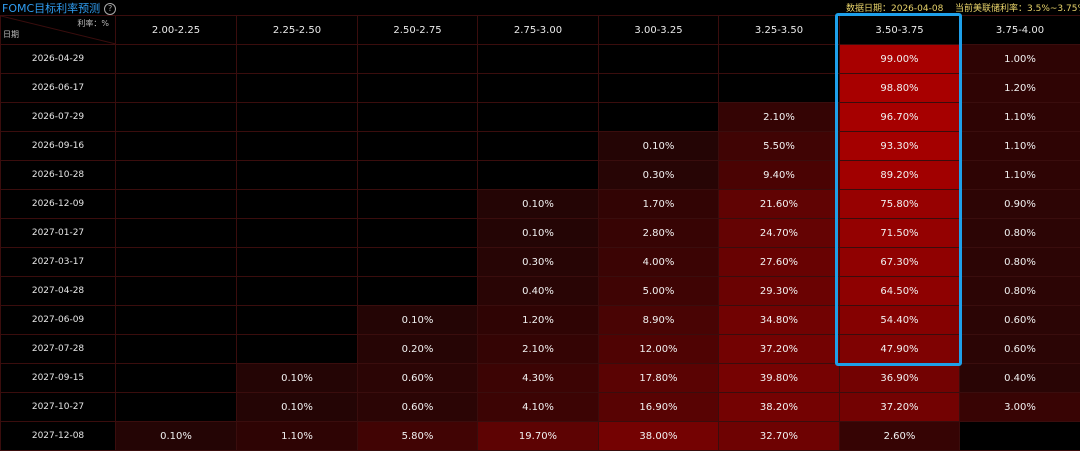  What do you see at coordinates (58, 291) in the screenshot?
I see `row-date: 2027-04-28` at bounding box center [58, 291].